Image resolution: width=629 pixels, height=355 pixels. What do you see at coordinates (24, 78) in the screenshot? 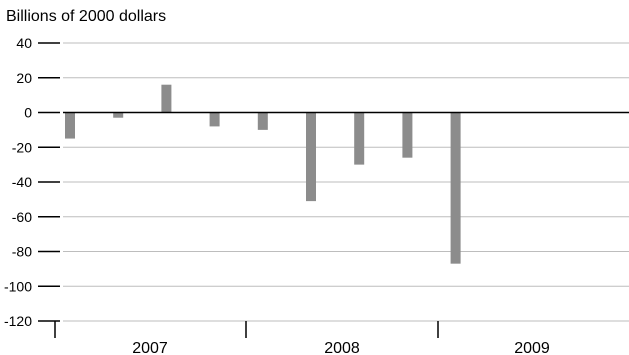
I see `y-tick-label: 20` at bounding box center [24, 78].